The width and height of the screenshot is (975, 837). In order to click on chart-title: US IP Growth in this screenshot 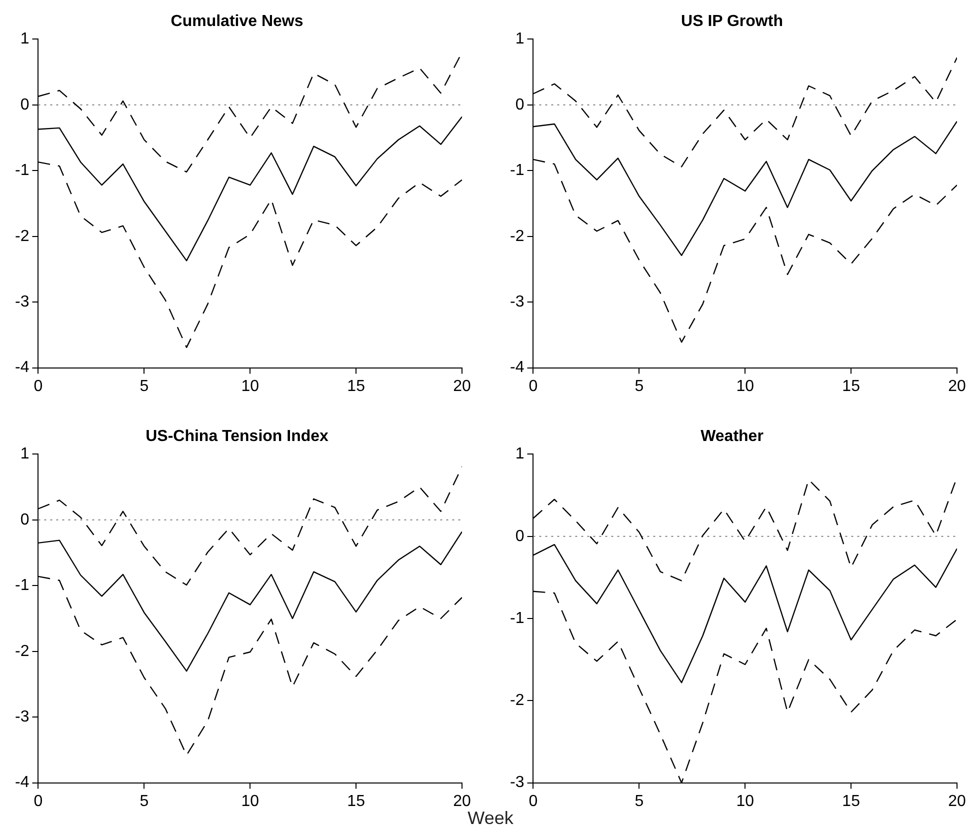, I will do `click(732, 21)`.